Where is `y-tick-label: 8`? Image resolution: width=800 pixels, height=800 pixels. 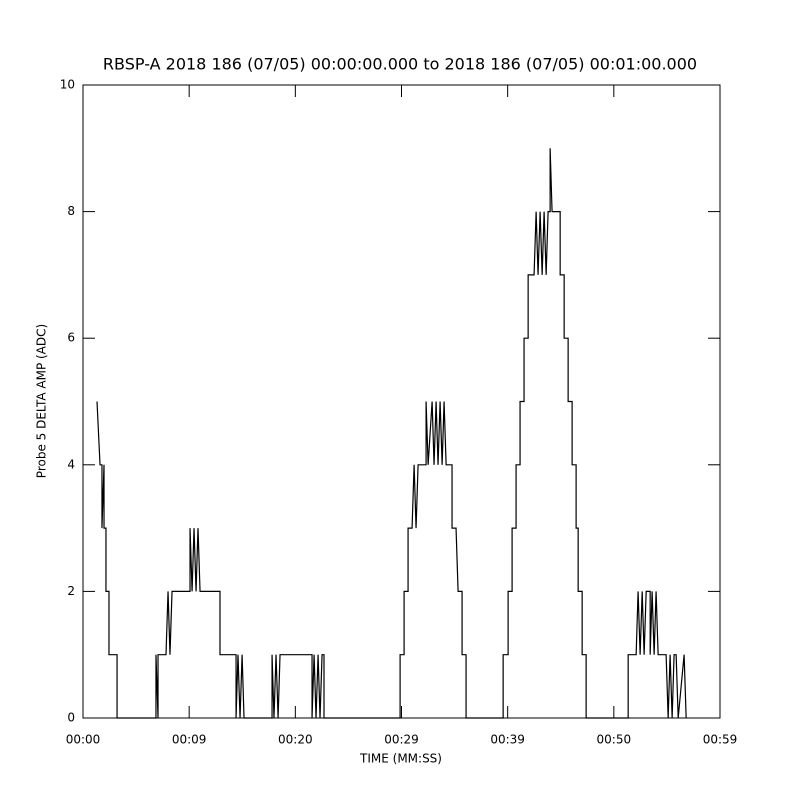 y-tick-label: 8 is located at coordinates (71, 211).